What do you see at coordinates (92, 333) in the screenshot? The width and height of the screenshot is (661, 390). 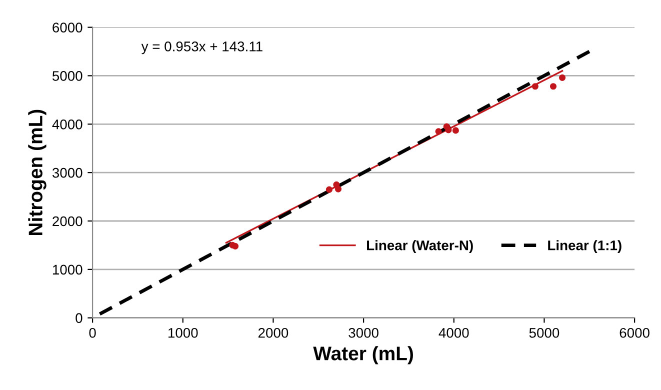 I see `x-tick-label: 0` at bounding box center [92, 333].